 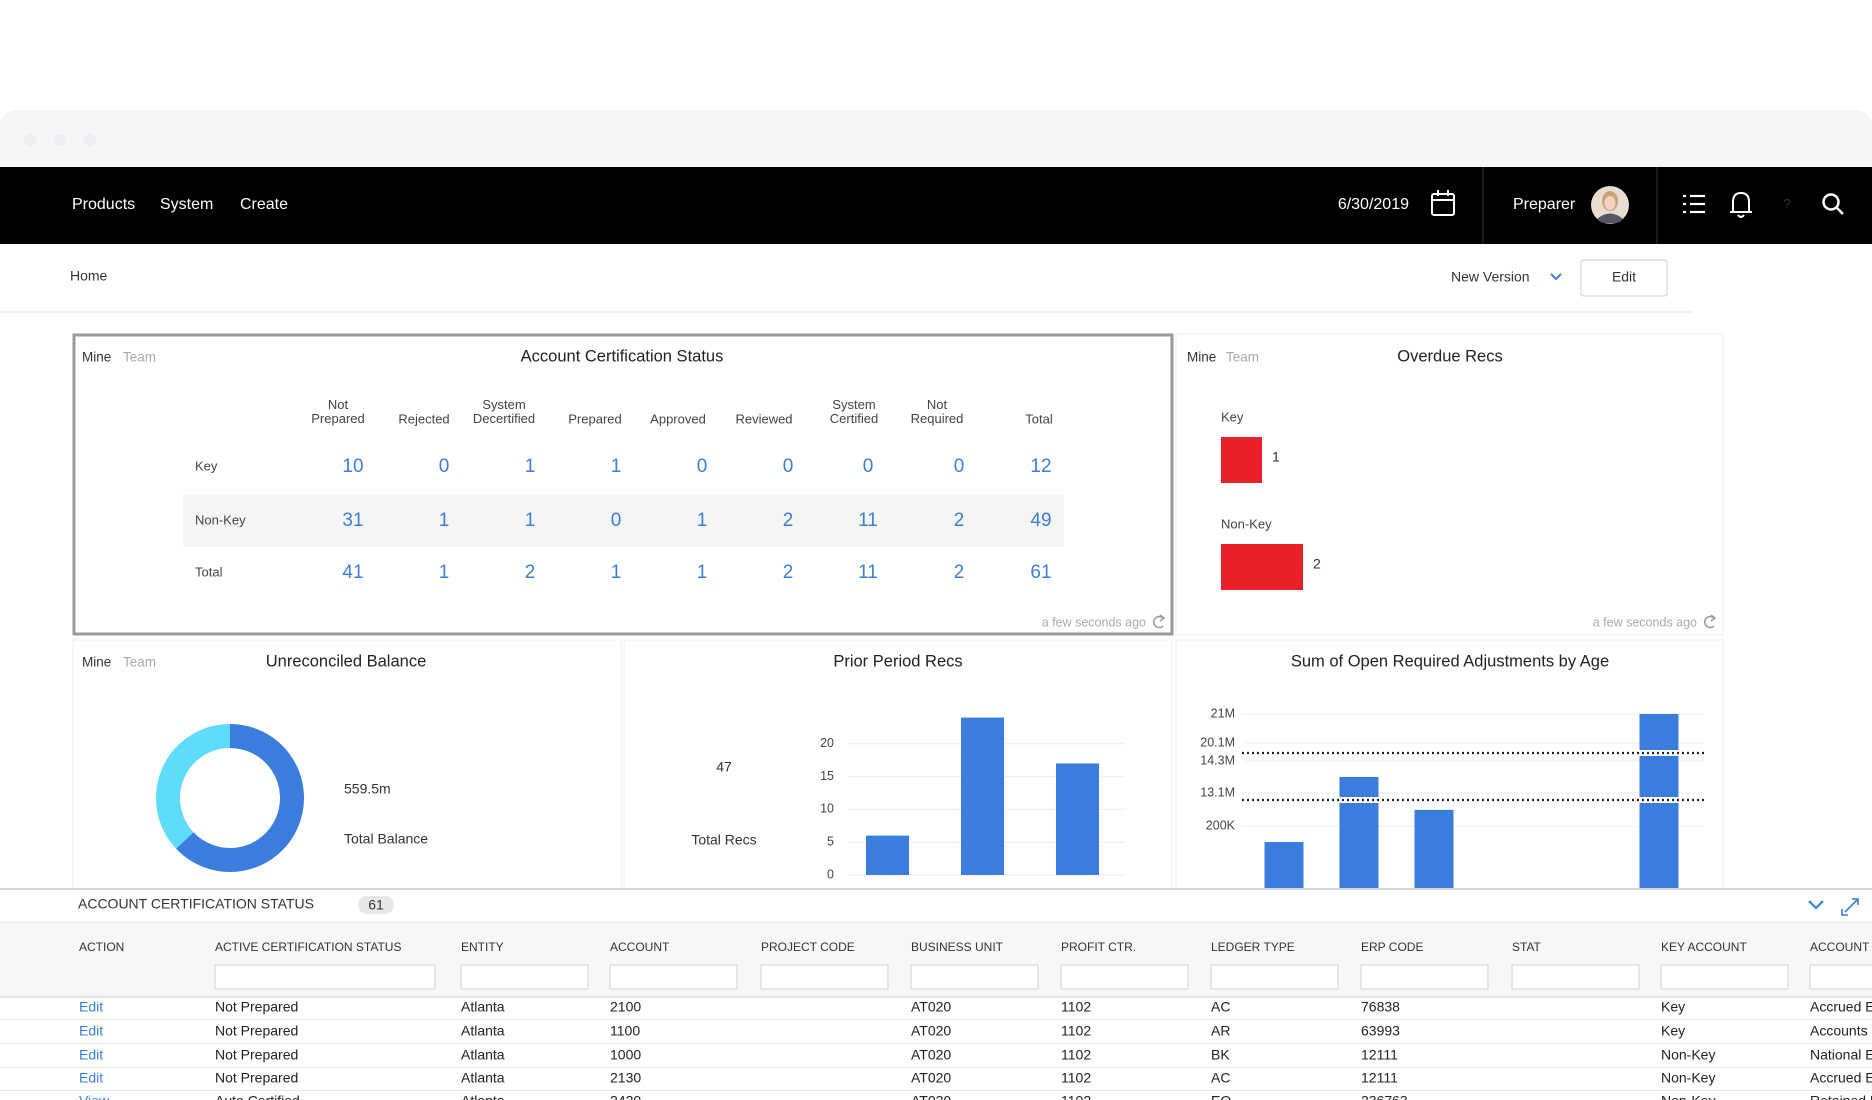 I want to click on cell-value: 61, so click(x=1040, y=572).